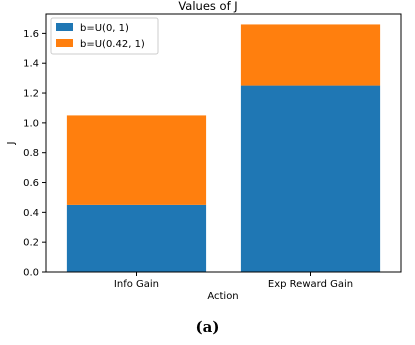 This screenshot has width=415, height=345. What do you see at coordinates (207, 327) in the screenshot?
I see `figure-caption: (a)` at bounding box center [207, 327].